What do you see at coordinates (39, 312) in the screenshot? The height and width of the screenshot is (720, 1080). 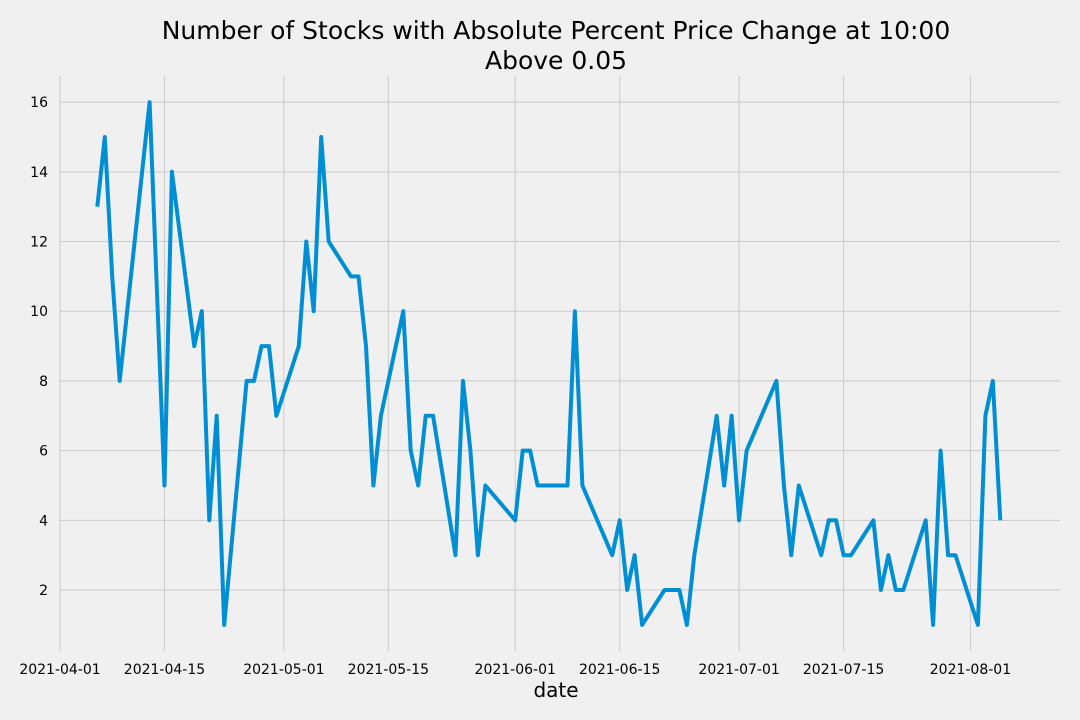 I see `y-tick-label: 10` at bounding box center [39, 312].